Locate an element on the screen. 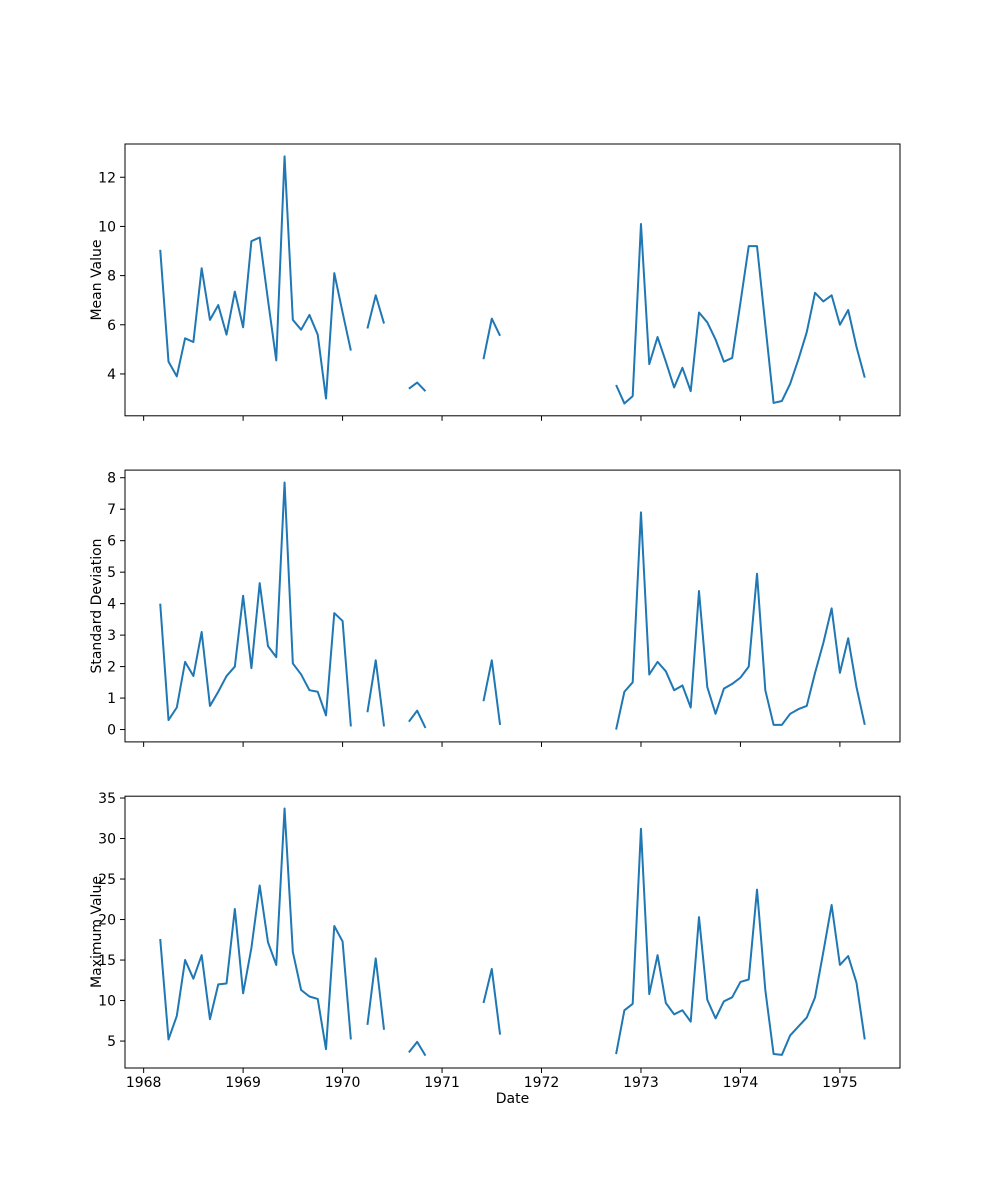 This screenshot has height=1200, width=1000. y-tick-label: 1 is located at coordinates (111, 699).